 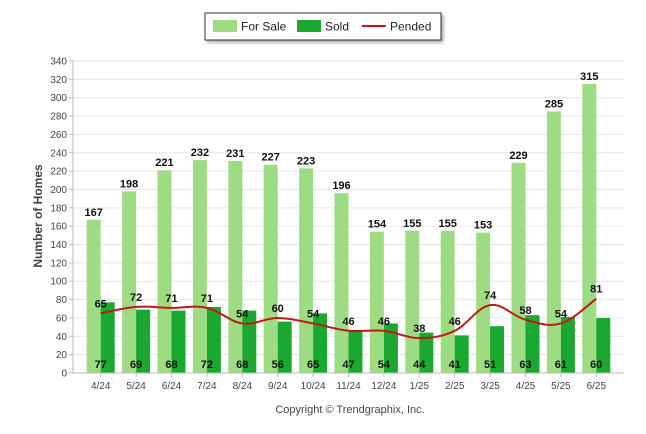 I want to click on y-tick-label: 20, so click(x=62, y=355).